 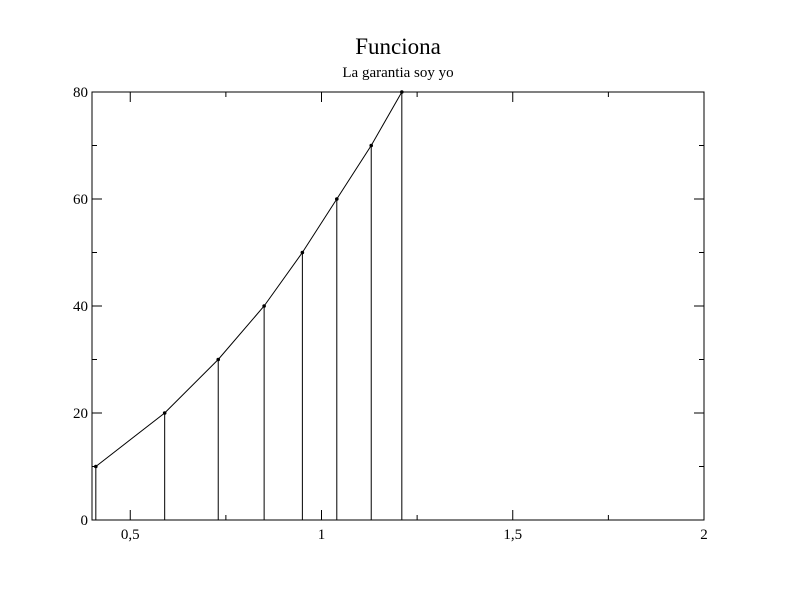 I want to click on y-tick-label: 60, so click(x=80, y=200).